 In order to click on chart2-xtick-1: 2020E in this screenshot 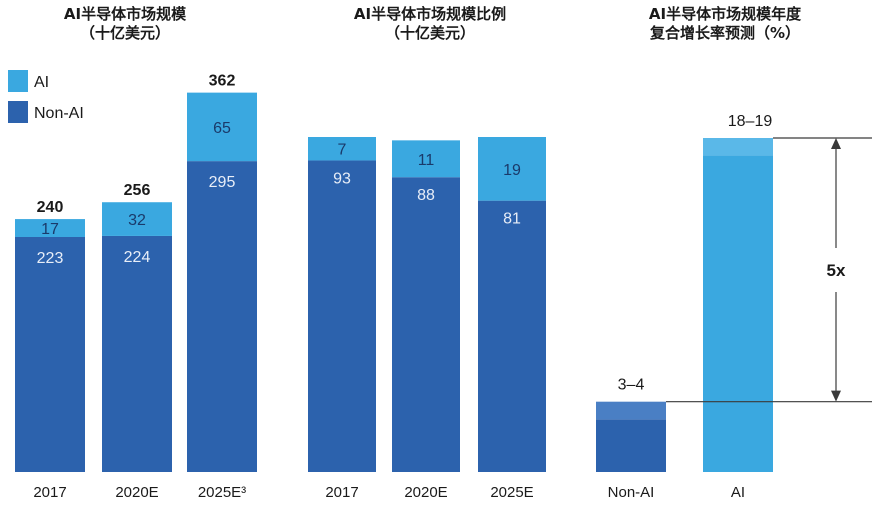, I will do `click(425, 492)`.